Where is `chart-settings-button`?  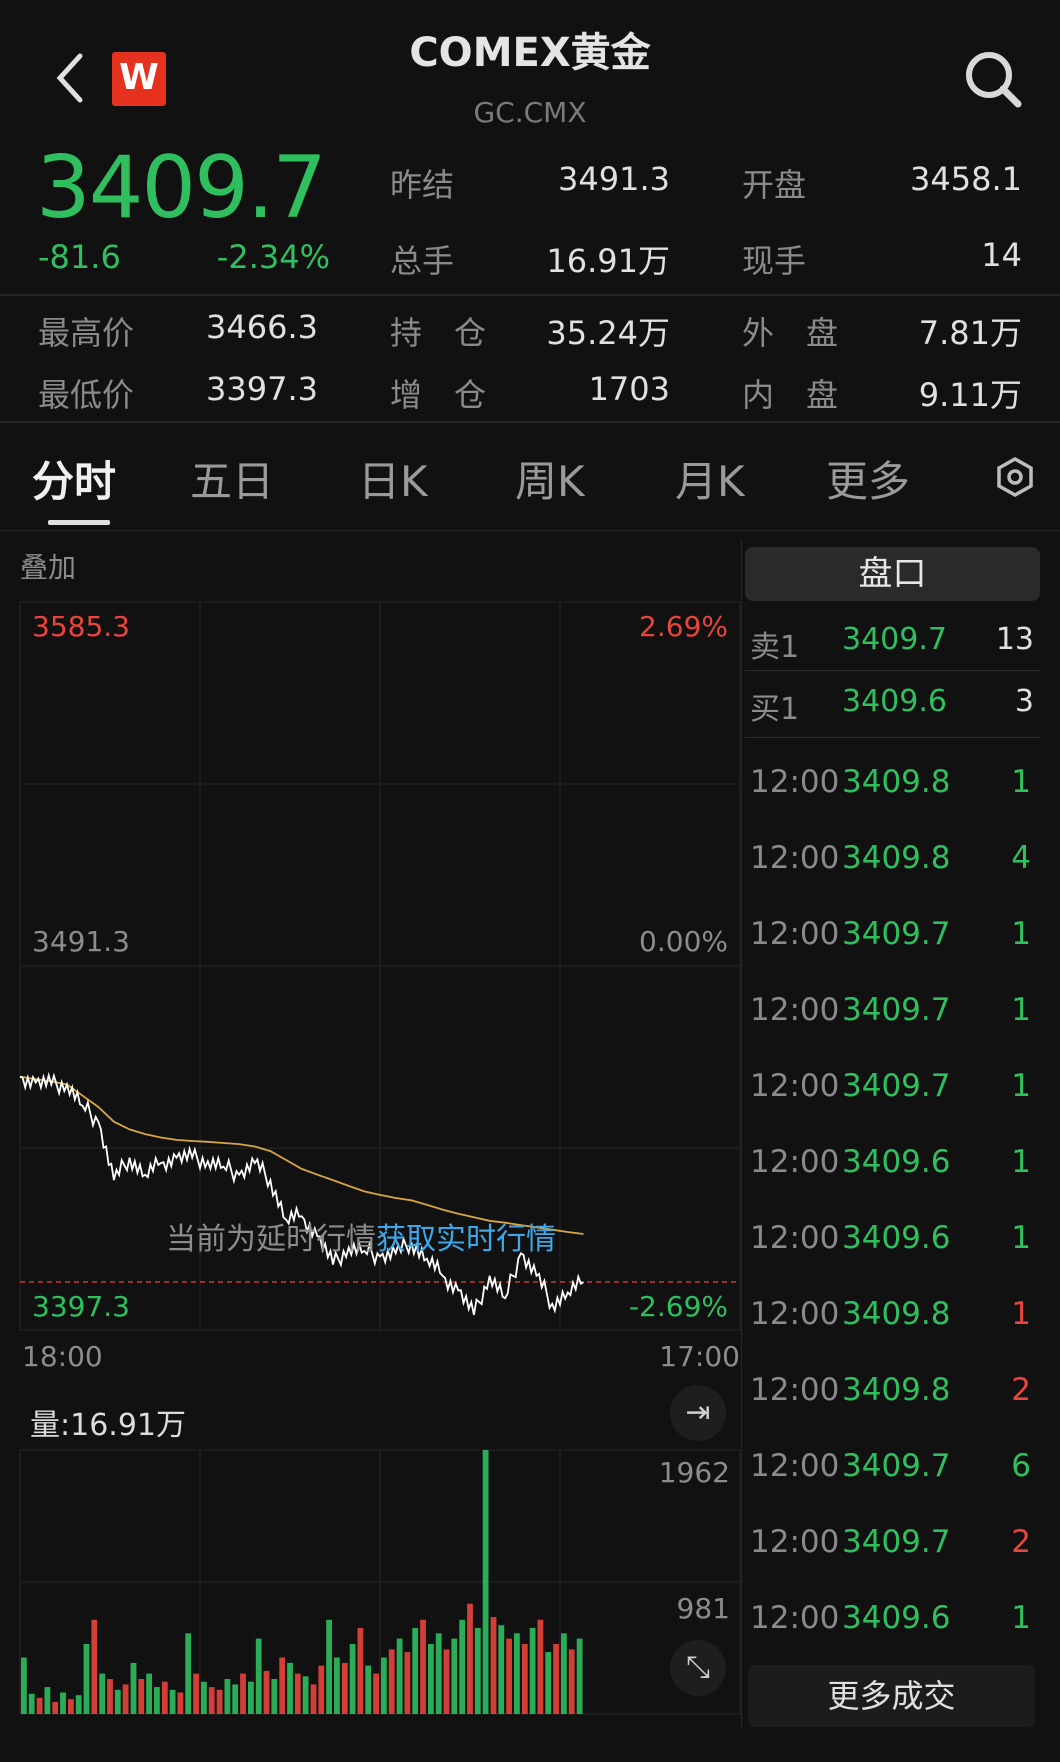 chart-settings-button is located at coordinates (1015, 477).